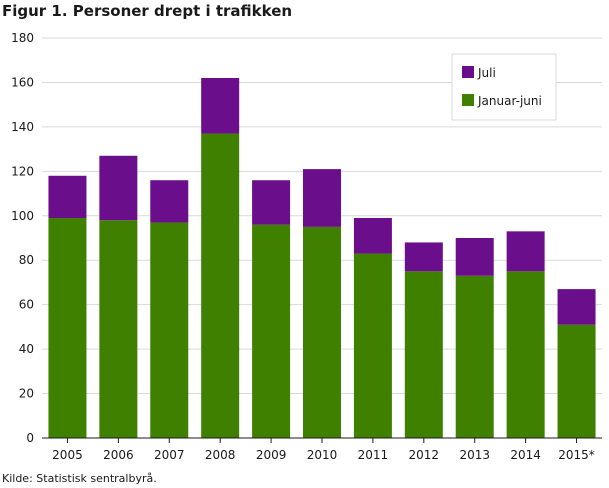 This screenshot has height=488, width=609. What do you see at coordinates (26, 349) in the screenshot?
I see `y-tick-label: 40` at bounding box center [26, 349].